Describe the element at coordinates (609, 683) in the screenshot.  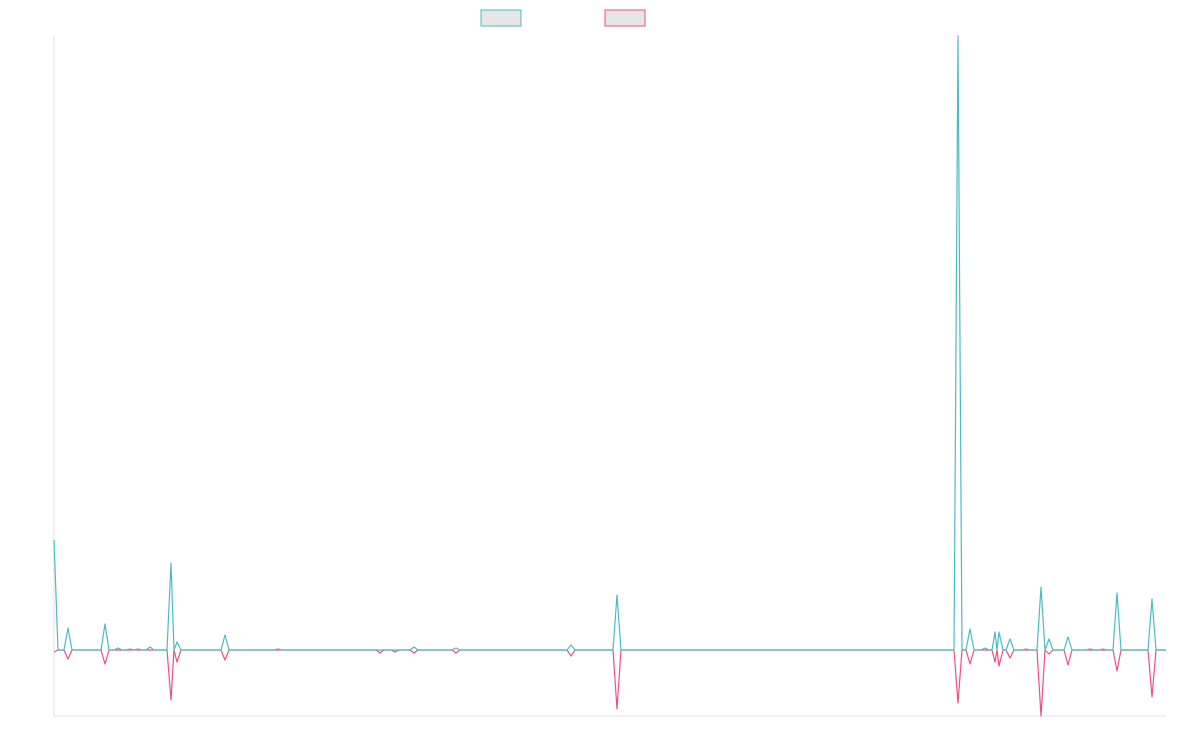
I see `series-line` at that location.